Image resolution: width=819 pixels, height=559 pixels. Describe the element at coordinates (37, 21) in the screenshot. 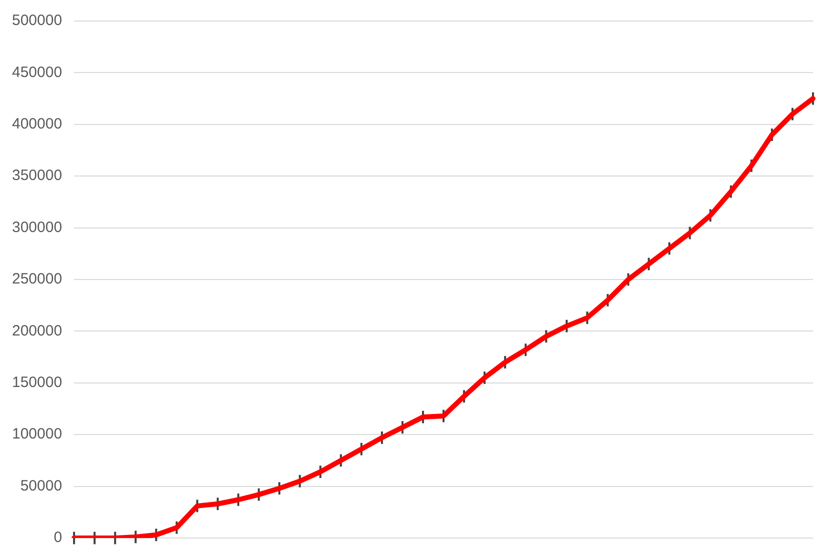

I see `y-tick-label: 500000` at that location.